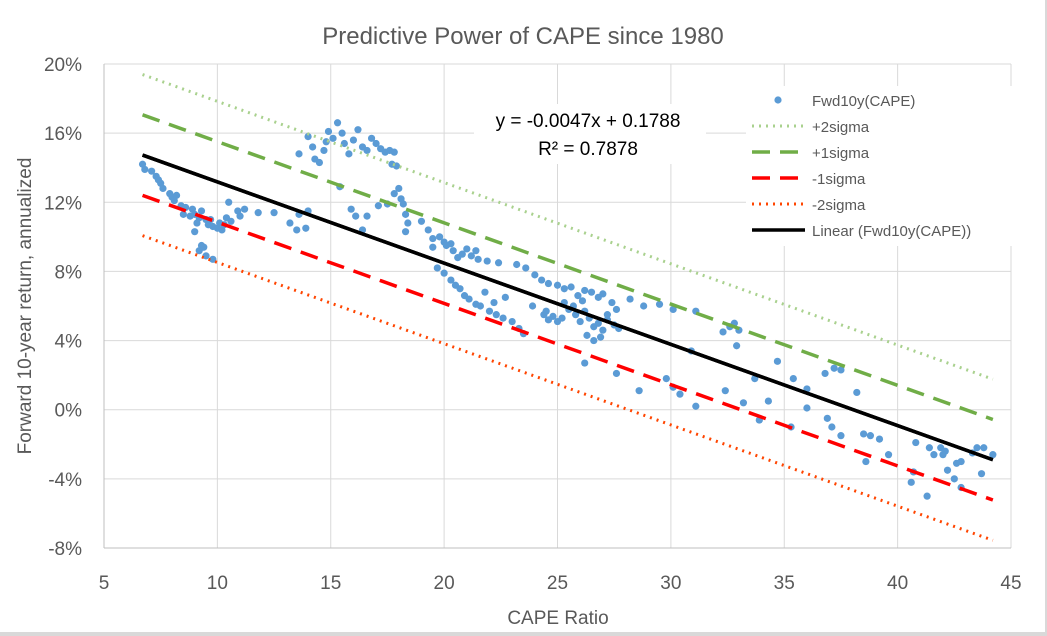 The image size is (1047, 636). I want to click on r-squared: R² = 0.7878, so click(588, 149).